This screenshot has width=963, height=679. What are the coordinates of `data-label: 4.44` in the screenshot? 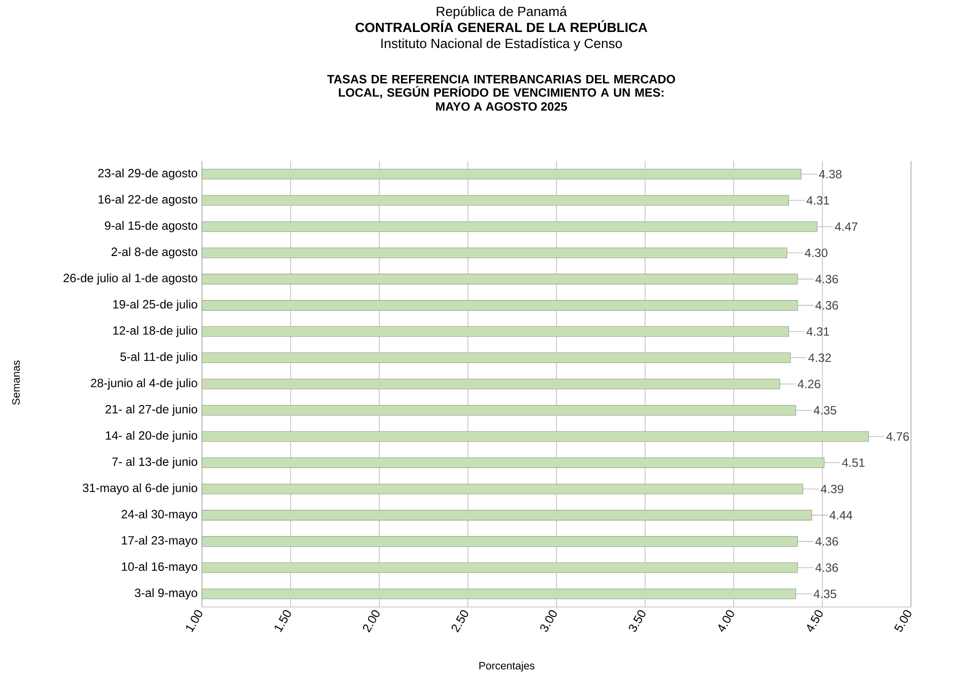 It's located at (841, 515).